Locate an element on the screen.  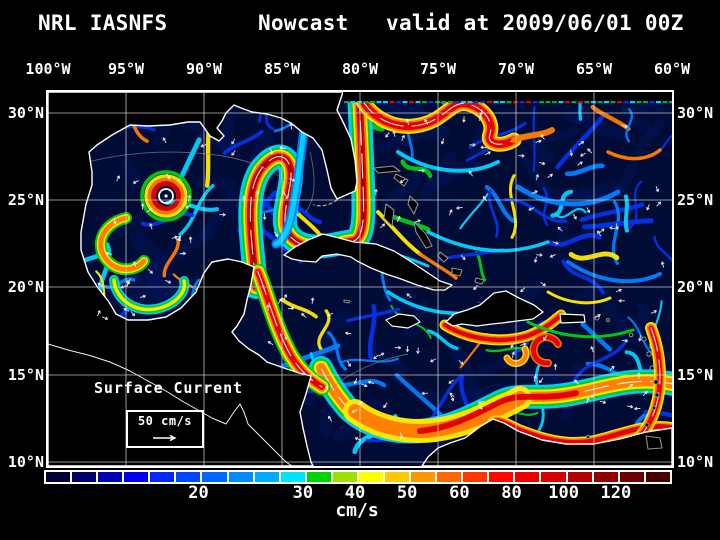
scale-box: 50 cm/s is located at coordinates (165, 429).